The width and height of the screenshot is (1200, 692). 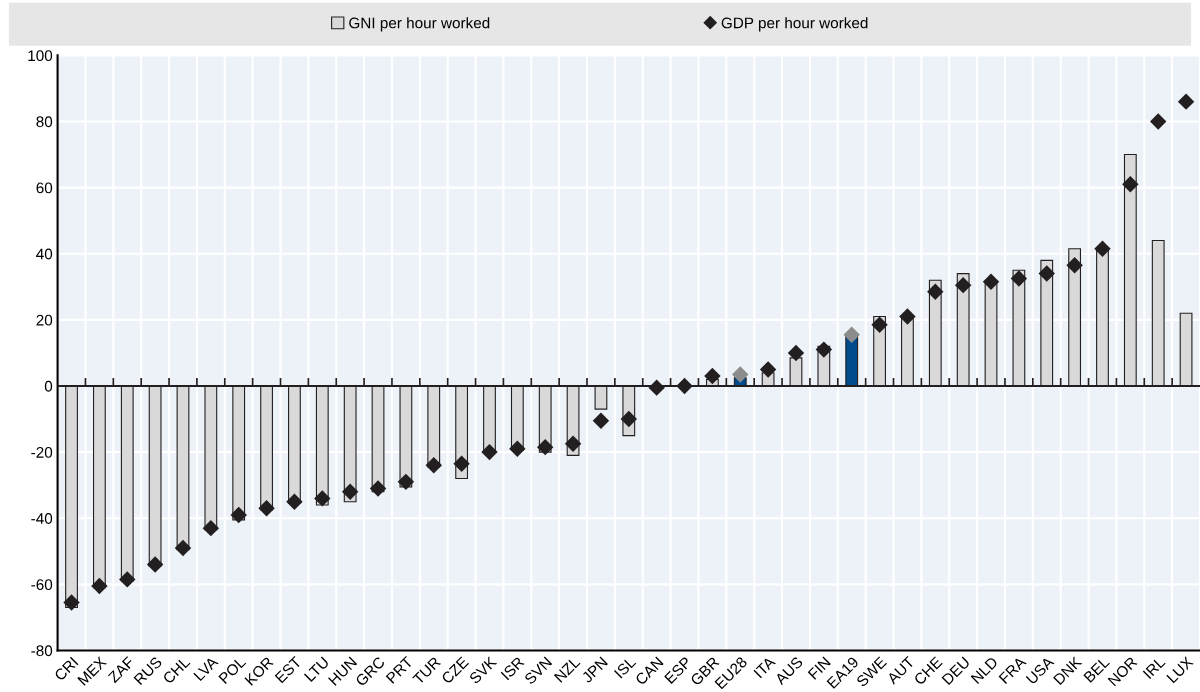 I want to click on x-tick-label: NZL, so click(x=567, y=669).